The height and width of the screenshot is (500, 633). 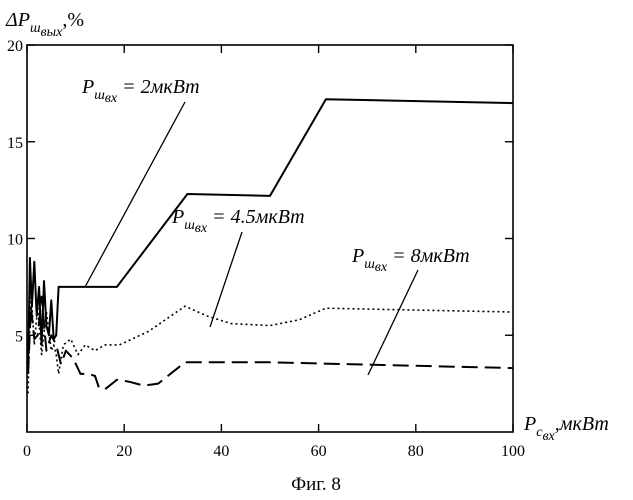 What do you see at coordinates (221, 451) in the screenshot?
I see `x-tick-label: 40` at bounding box center [221, 451].